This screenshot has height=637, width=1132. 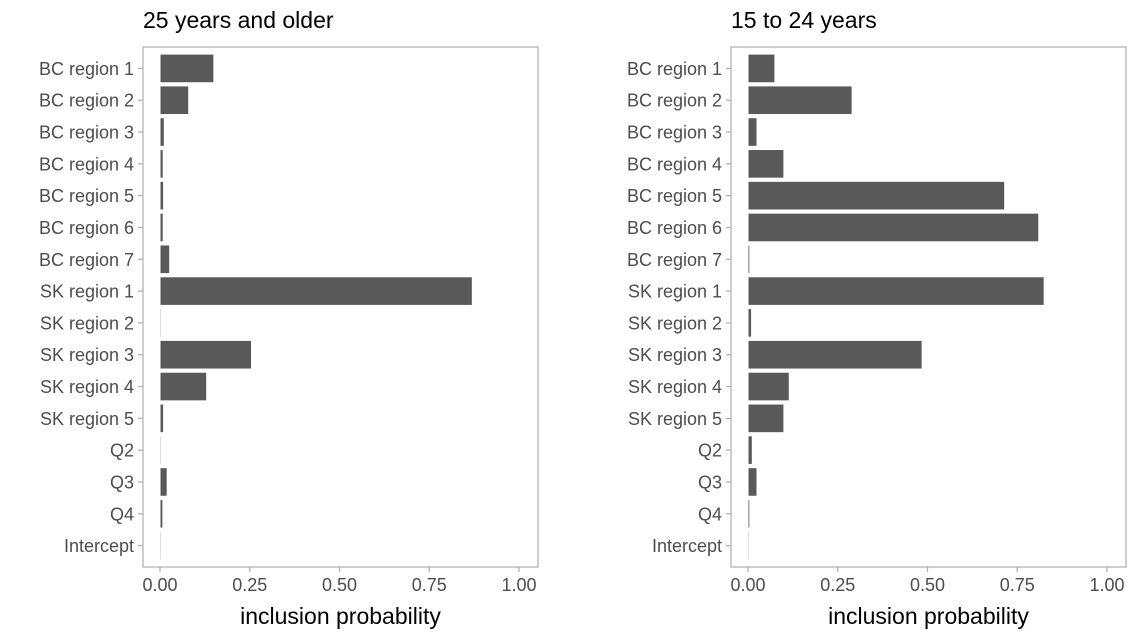 What do you see at coordinates (238, 20) in the screenshot?
I see `panel-title: 25 years and older` at bounding box center [238, 20].